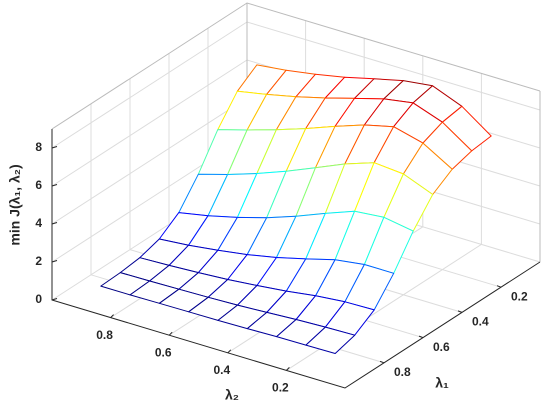  What do you see at coordinates (221, 370) in the screenshot?
I see `y-tick-label: 0.4` at bounding box center [221, 370].